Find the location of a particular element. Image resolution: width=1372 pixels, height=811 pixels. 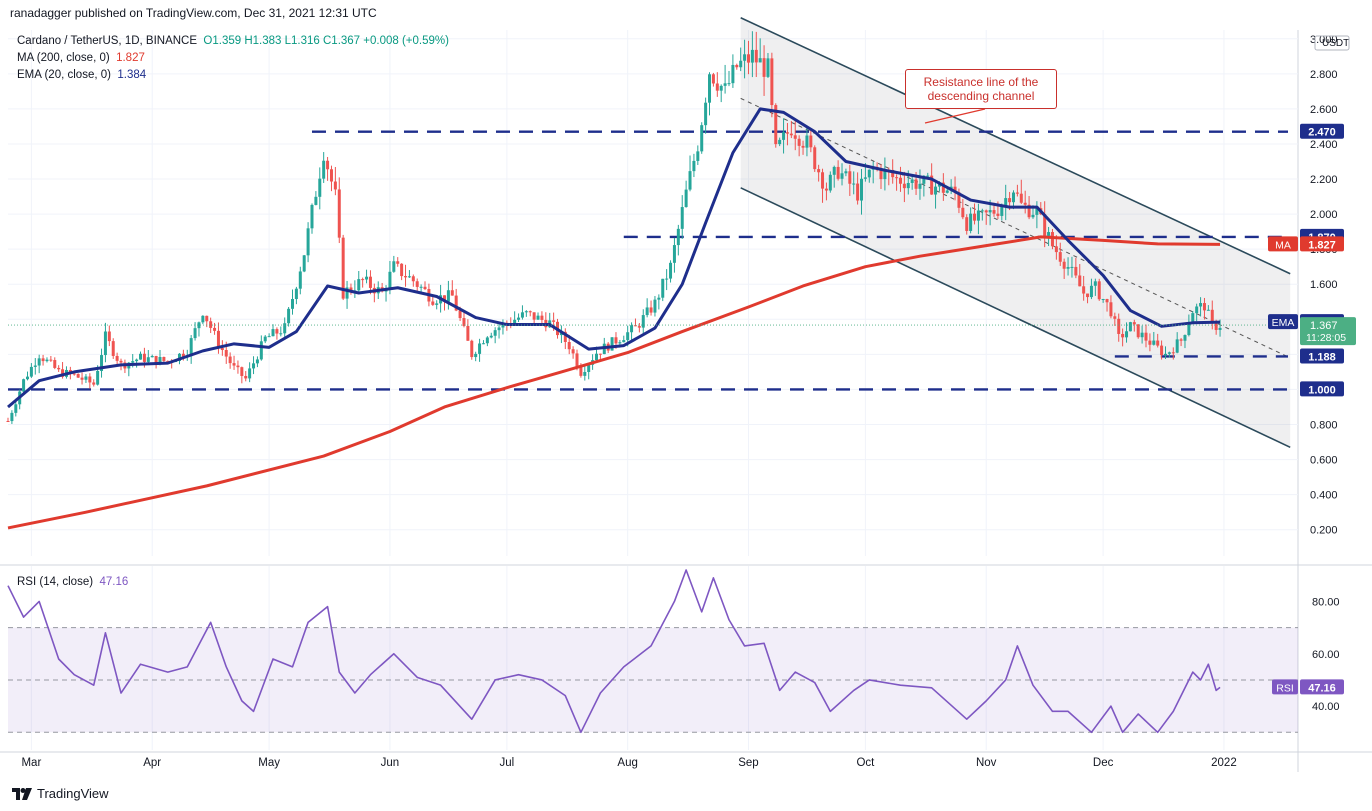

ma-value: 1.827 is located at coordinates (130, 58).